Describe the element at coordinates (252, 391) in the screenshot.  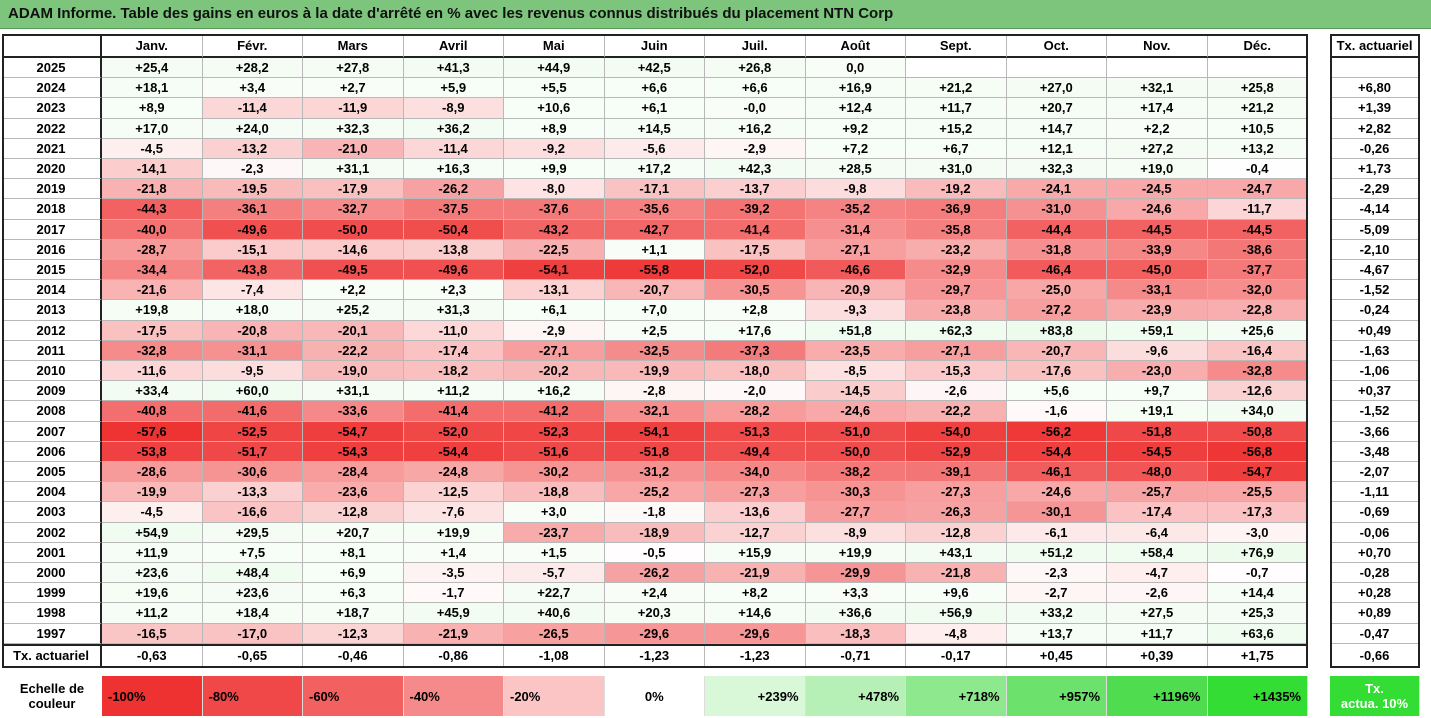
I see `heatmap-cell: +60,0` at that location.